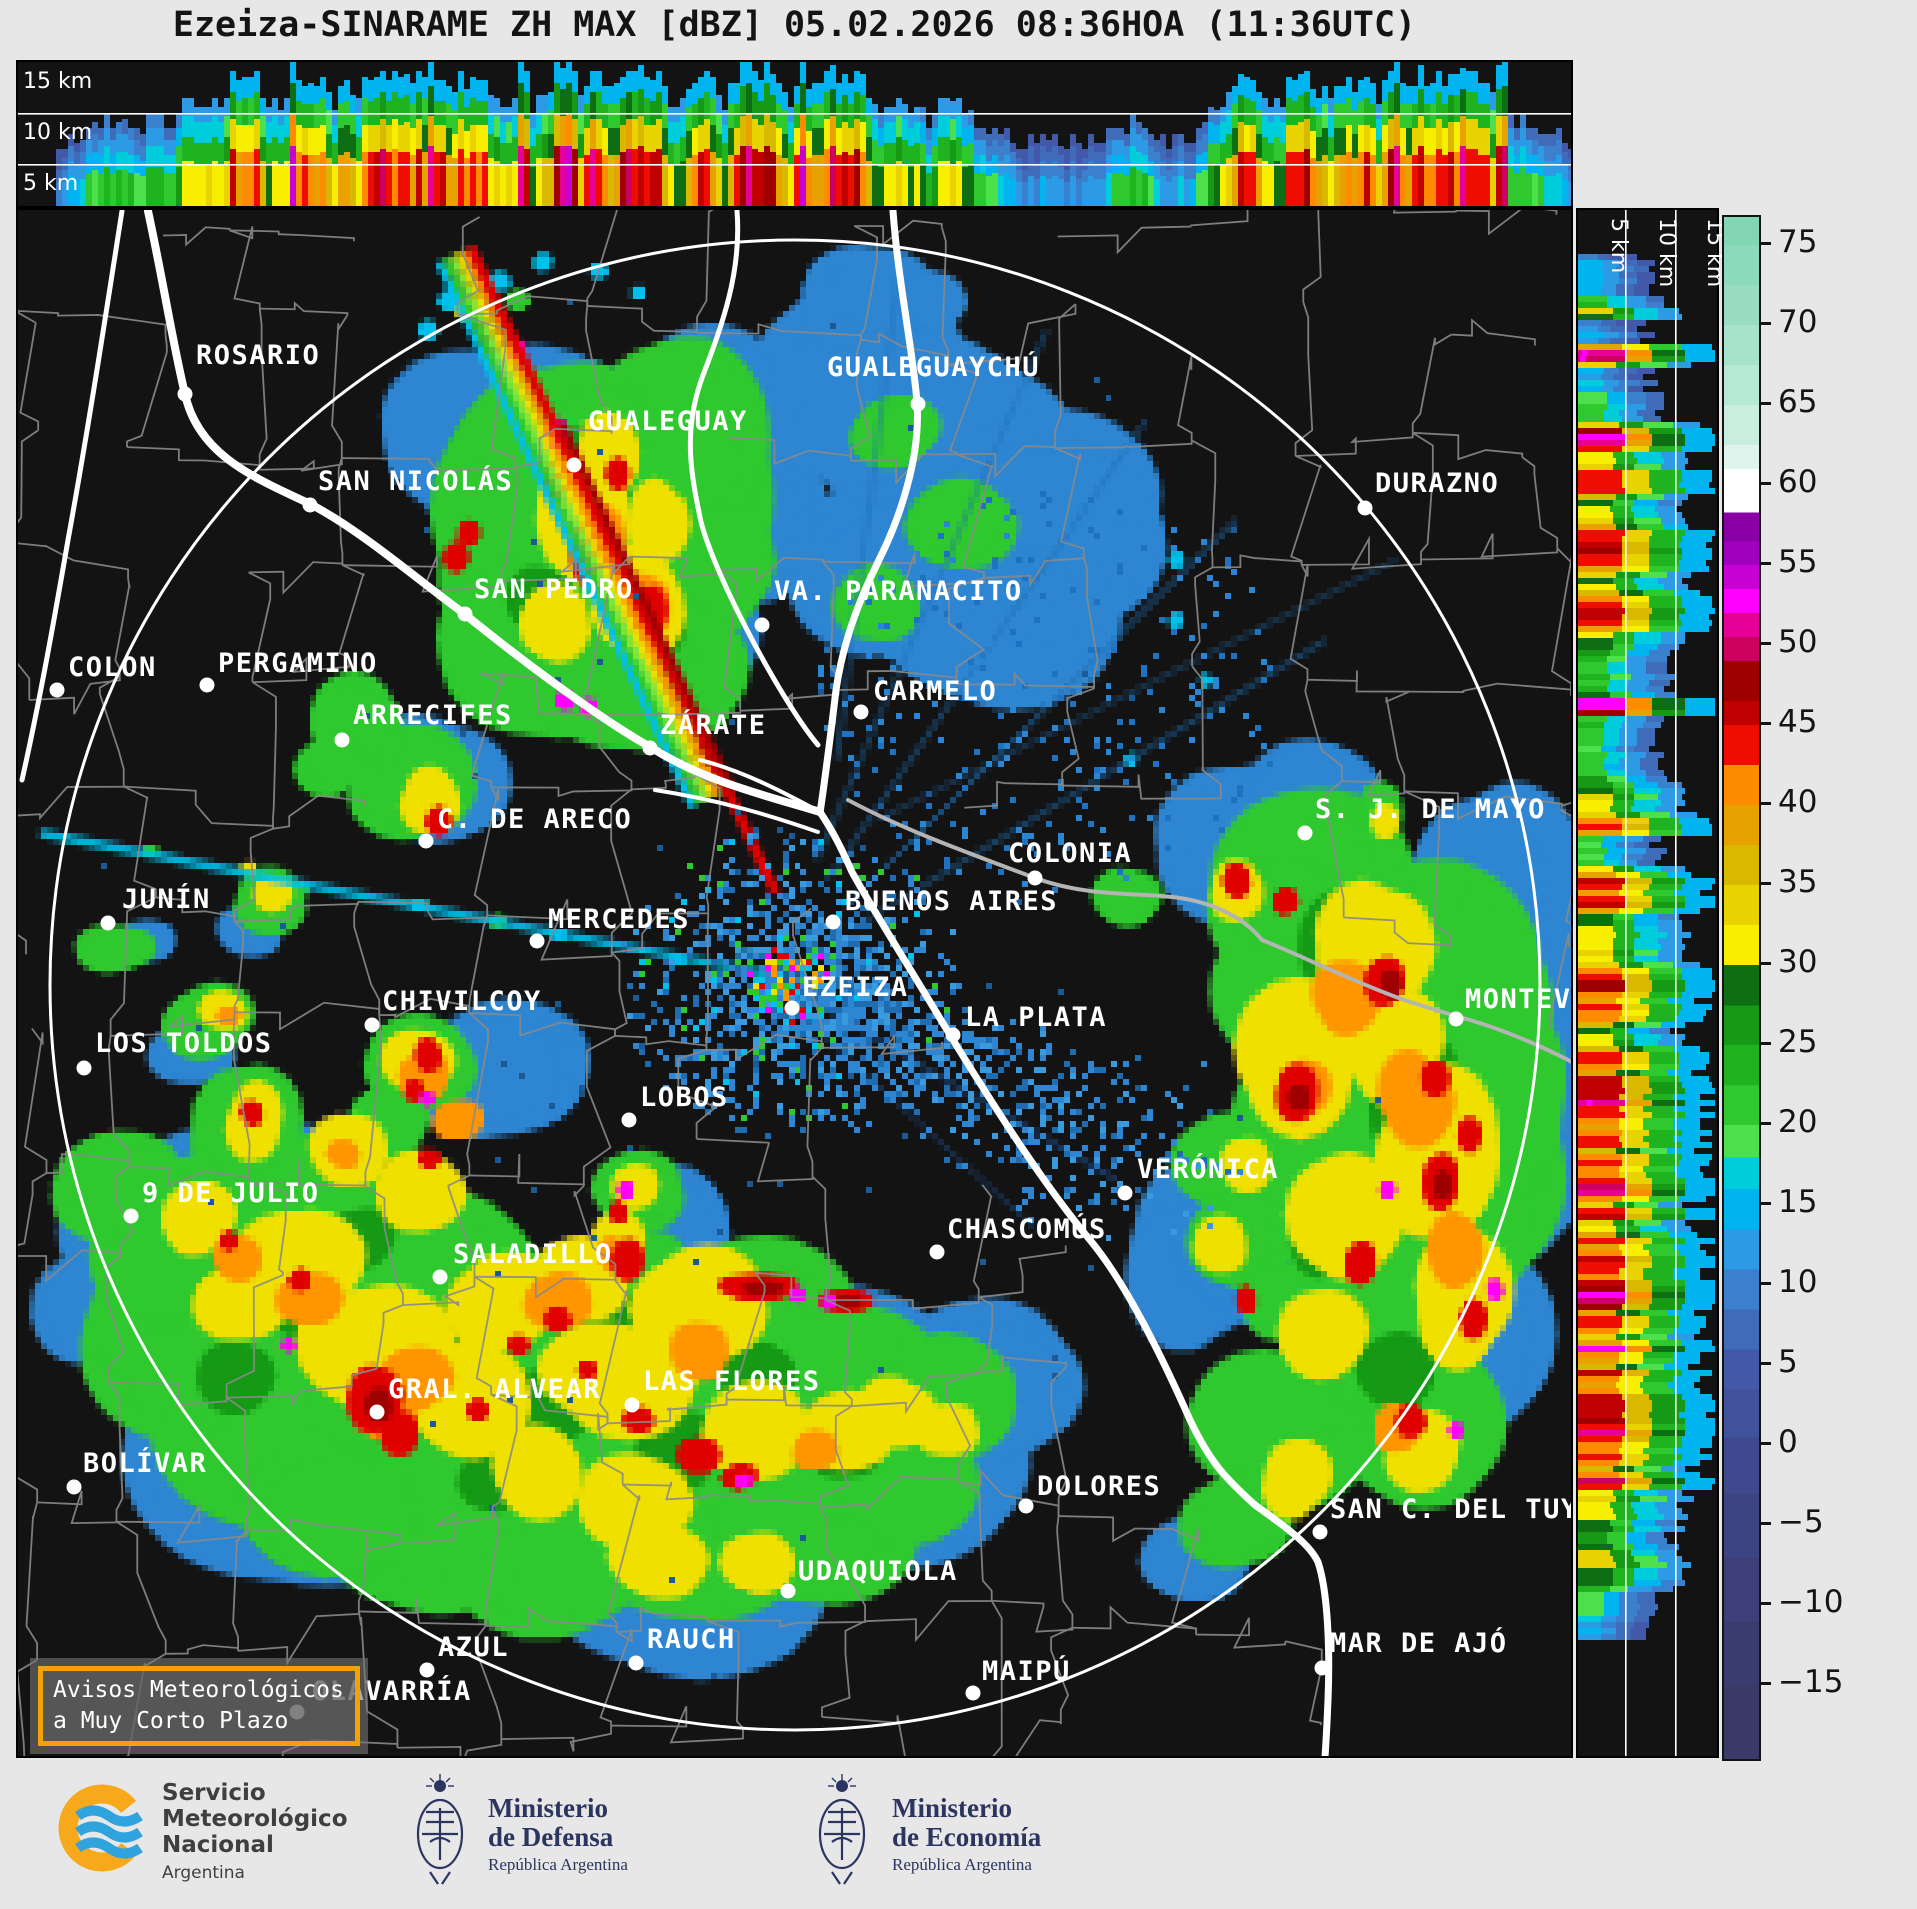  Describe the element at coordinates (842, 1829) in the screenshot. I see `economia-coat-icon` at that location.